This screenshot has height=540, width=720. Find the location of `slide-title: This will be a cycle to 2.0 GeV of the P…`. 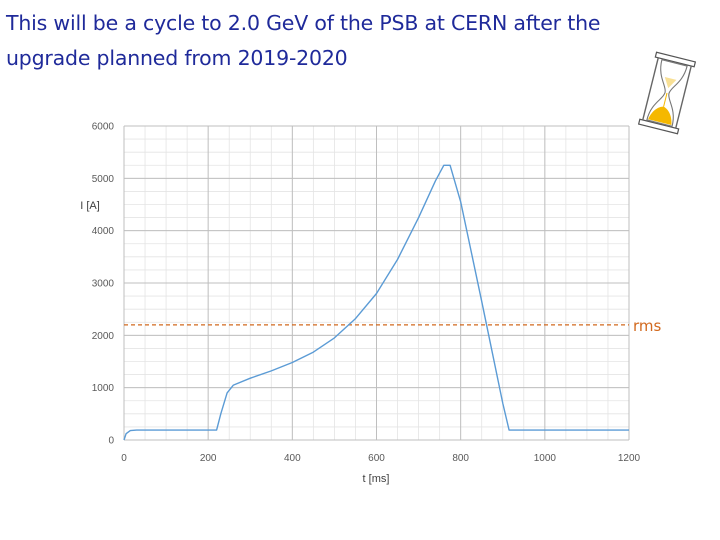

slide-title: This will be a cycle to 2.0 GeV of the P… is located at coordinates (351, 41).